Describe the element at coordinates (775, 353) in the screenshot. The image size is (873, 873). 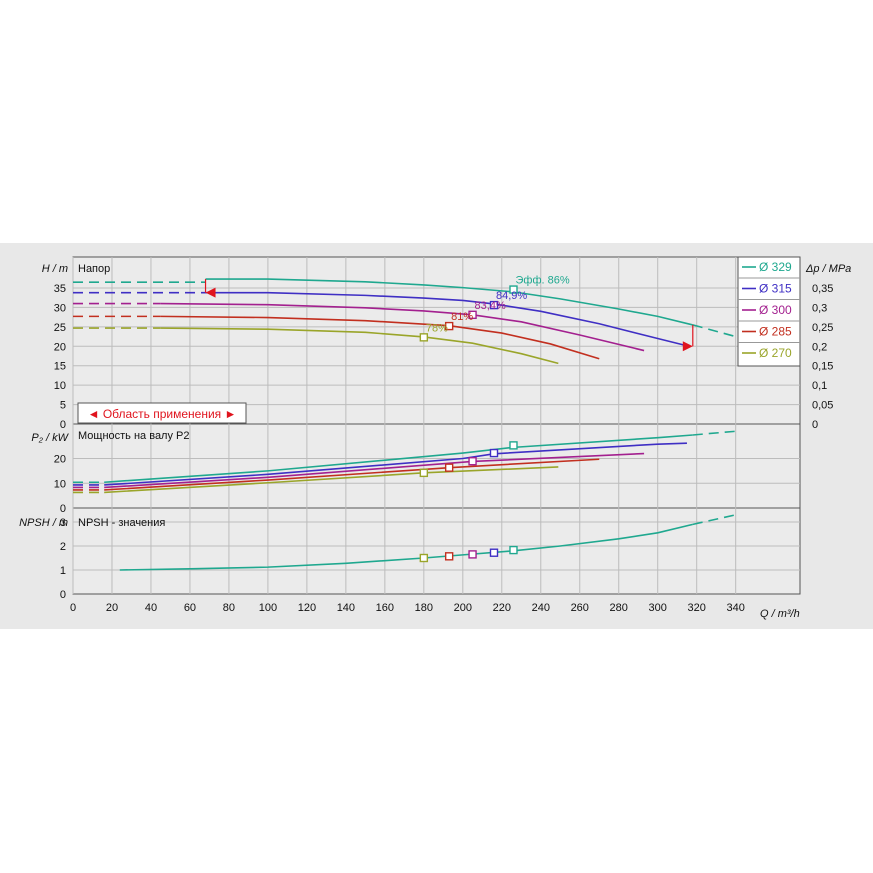
I see `legend-label-d270: Ø 270` at that location.